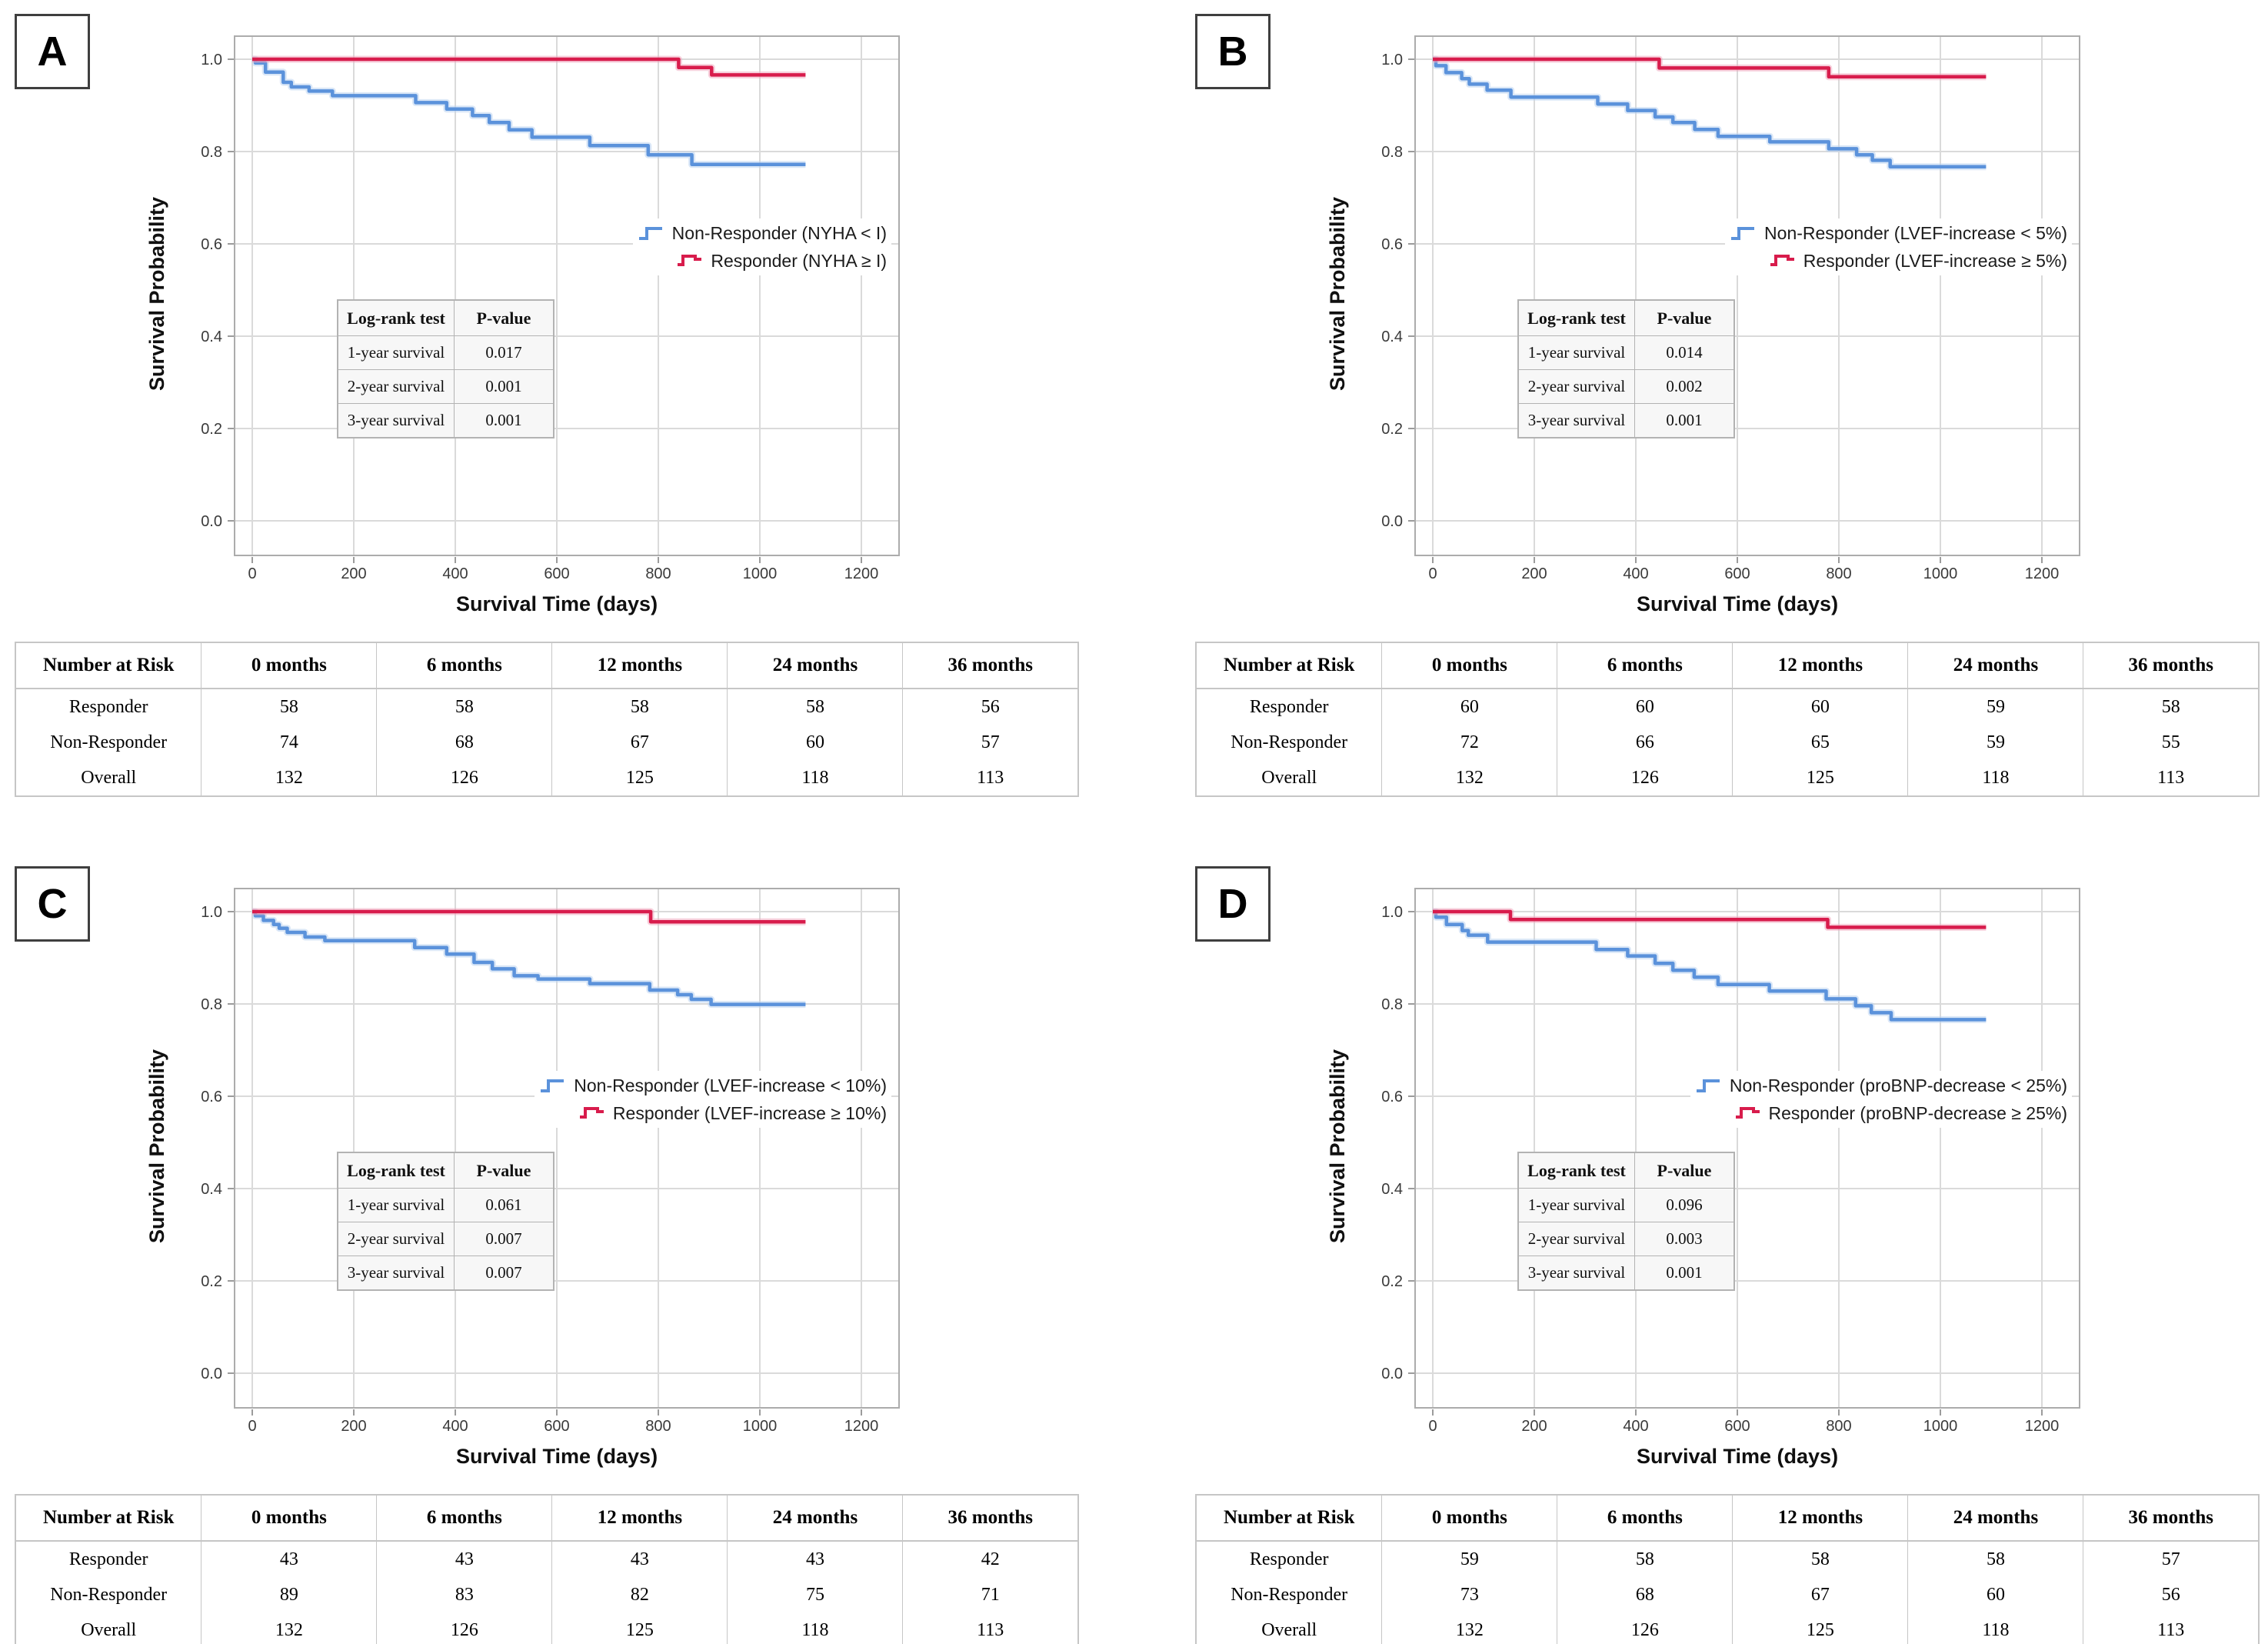 This screenshot has width=2268, height=1644. Describe the element at coordinates (1918, 261) in the screenshot. I see `legend-item-responder: Responder (LVEF-increase ≥ 5%)` at that location.